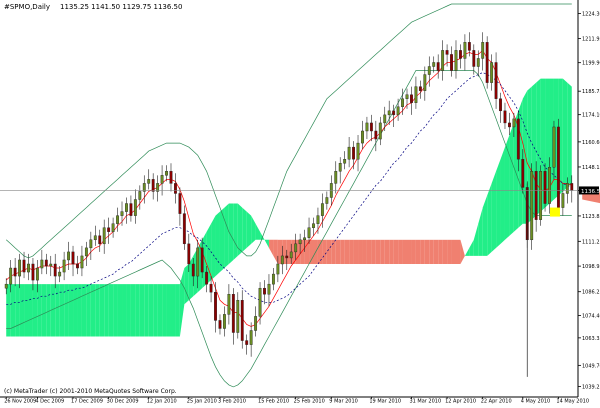 This screenshot has width=600, height=408. Describe the element at coordinates (460, 402) in the screenshot. I see `x-tick-label: 12 Apr 2010` at that location.